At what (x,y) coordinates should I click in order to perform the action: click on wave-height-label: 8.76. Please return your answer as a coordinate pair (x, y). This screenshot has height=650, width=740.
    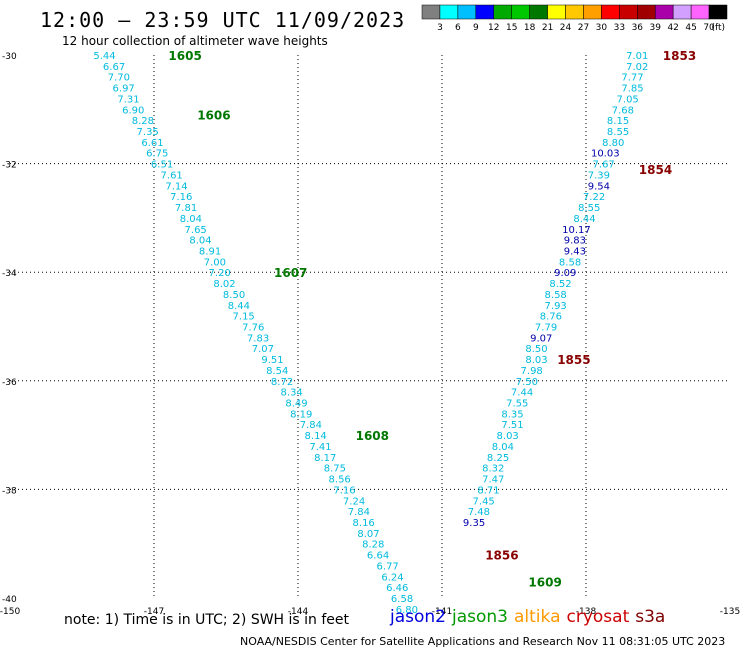
    Looking at the image, I should click on (551, 317).